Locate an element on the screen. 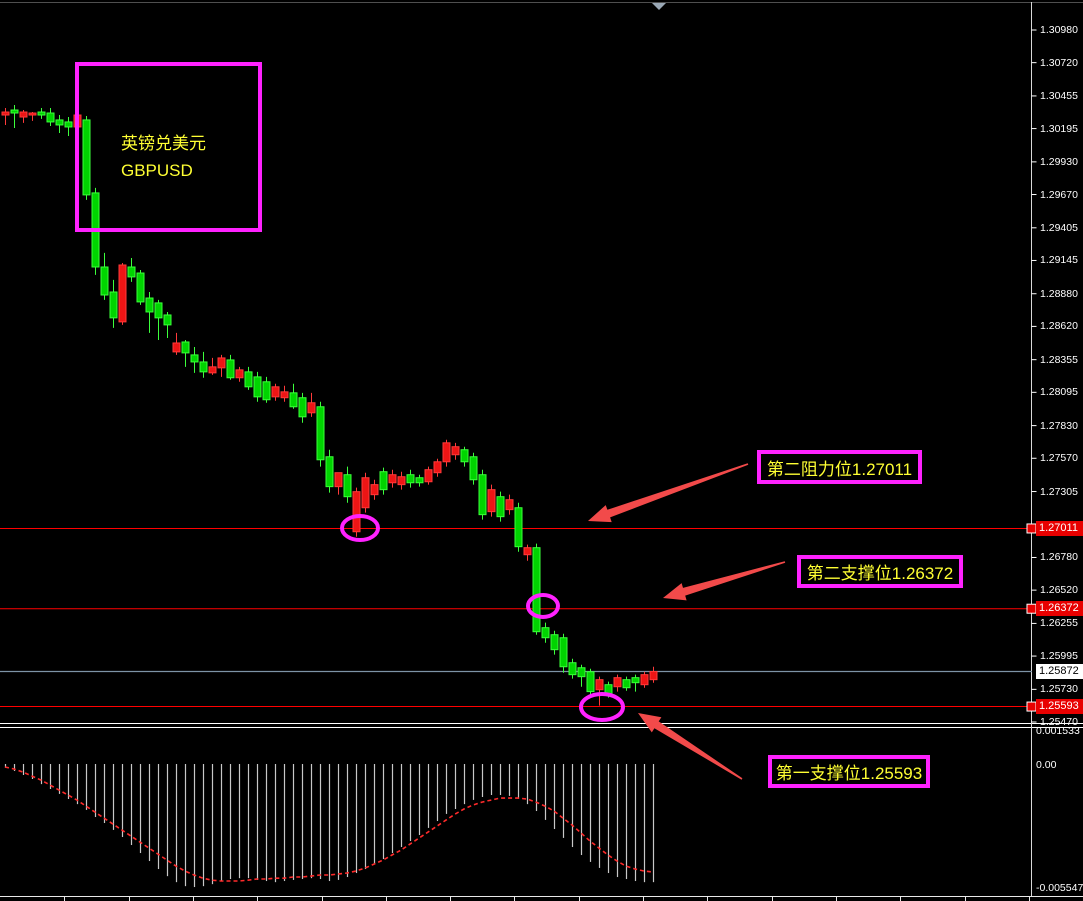  pointer-arrows is located at coordinates (687, 621).